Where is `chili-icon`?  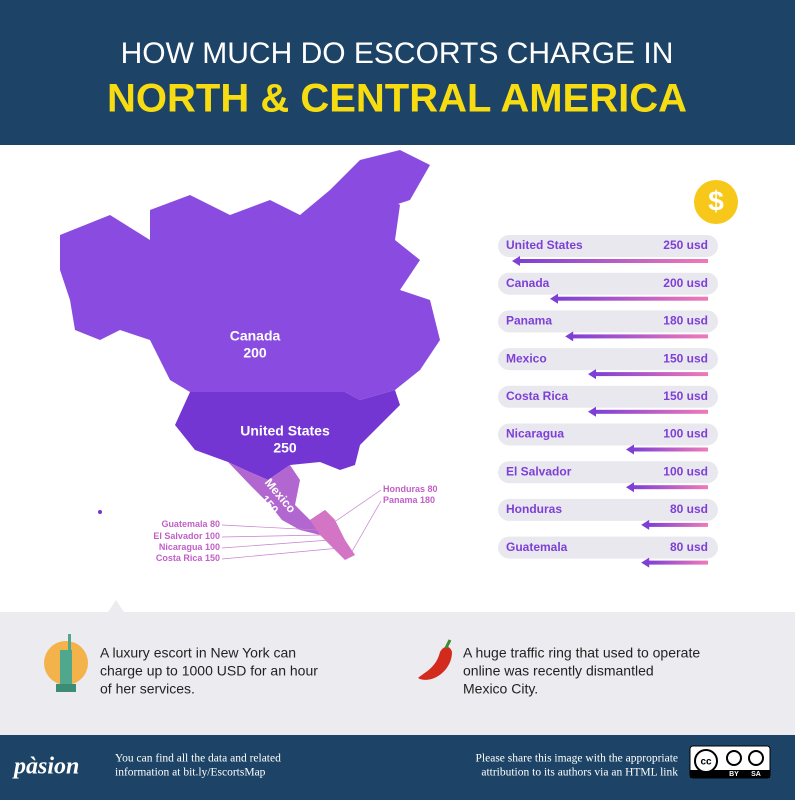
chili-icon is located at coordinates (435, 659).